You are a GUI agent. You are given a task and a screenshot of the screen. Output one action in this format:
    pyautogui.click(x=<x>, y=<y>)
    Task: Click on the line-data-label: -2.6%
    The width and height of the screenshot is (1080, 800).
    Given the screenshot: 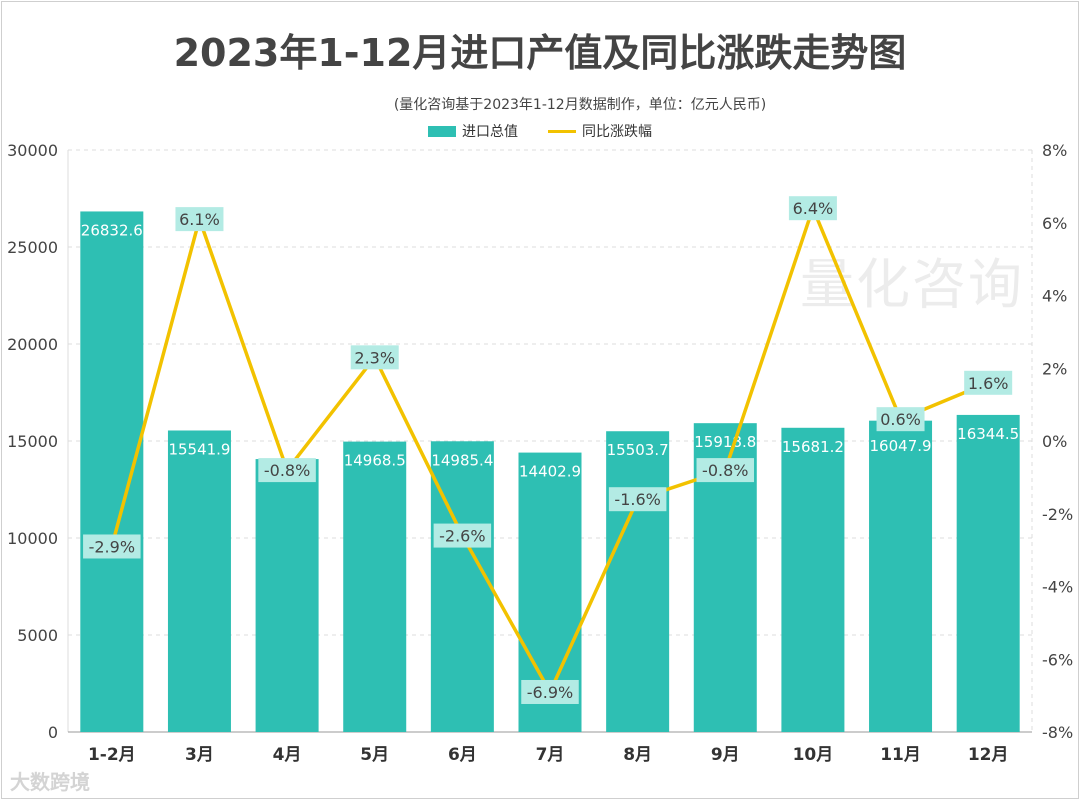 What is the action you would take?
    pyautogui.click(x=462, y=536)
    